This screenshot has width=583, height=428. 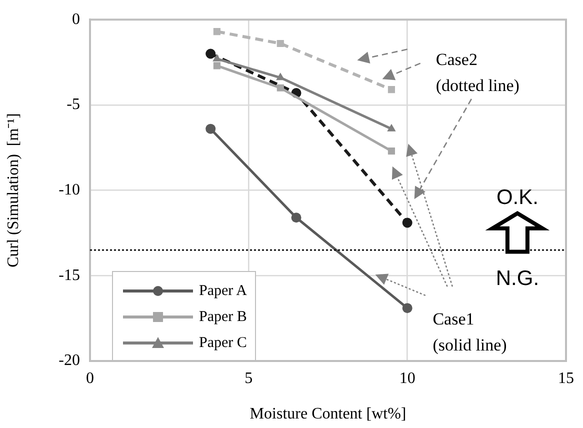 What do you see at coordinates (223, 317) in the screenshot?
I see `legend-label: Paper B` at bounding box center [223, 317].